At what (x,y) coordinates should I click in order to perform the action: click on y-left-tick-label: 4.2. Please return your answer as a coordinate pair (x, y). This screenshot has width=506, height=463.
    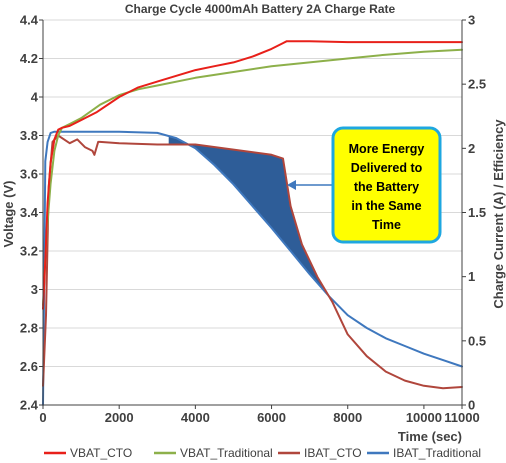
    Looking at the image, I should click on (29, 58).